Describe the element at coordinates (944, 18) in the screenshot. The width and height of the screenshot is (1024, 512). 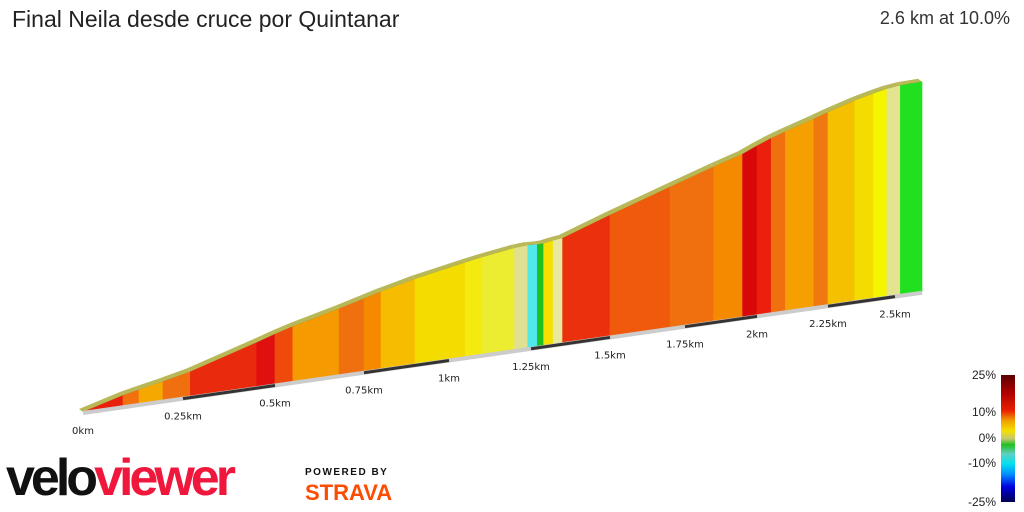
I see `segment-summary: 2.6 km at 10.0%` at that location.